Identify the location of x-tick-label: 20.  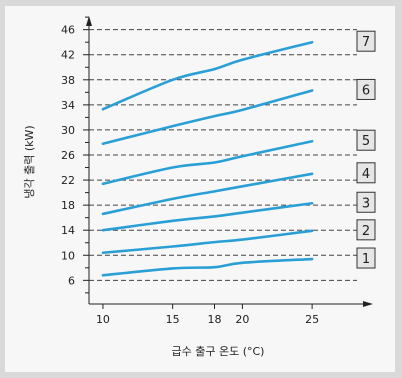
(242, 319).